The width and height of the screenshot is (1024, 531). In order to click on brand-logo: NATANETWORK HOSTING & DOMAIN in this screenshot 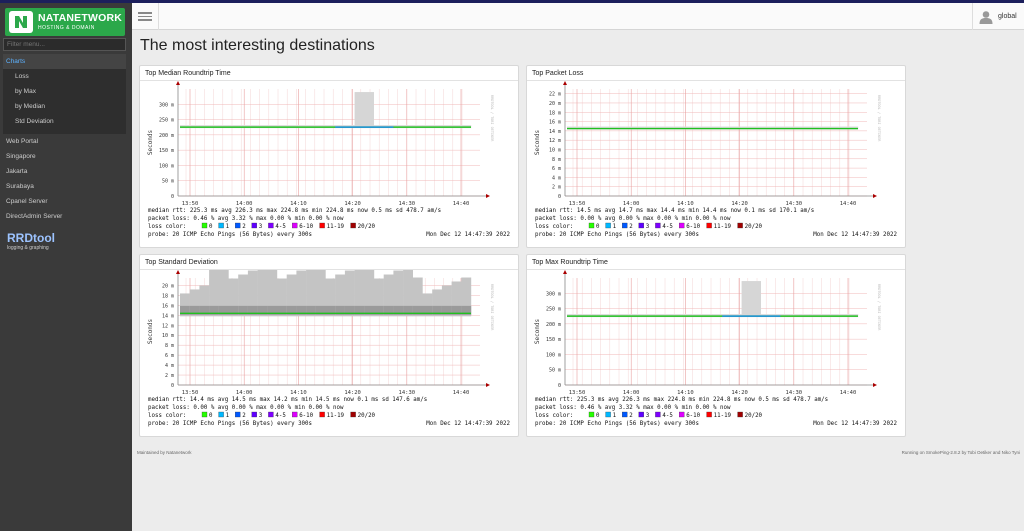, I will do `click(65, 22)`.